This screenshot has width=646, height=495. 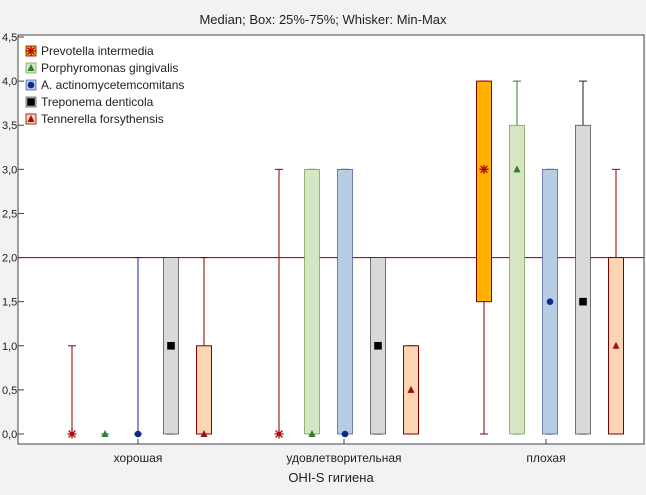 What do you see at coordinates (545, 458) in the screenshot?
I see `x-tick-label: плохая` at bounding box center [545, 458].